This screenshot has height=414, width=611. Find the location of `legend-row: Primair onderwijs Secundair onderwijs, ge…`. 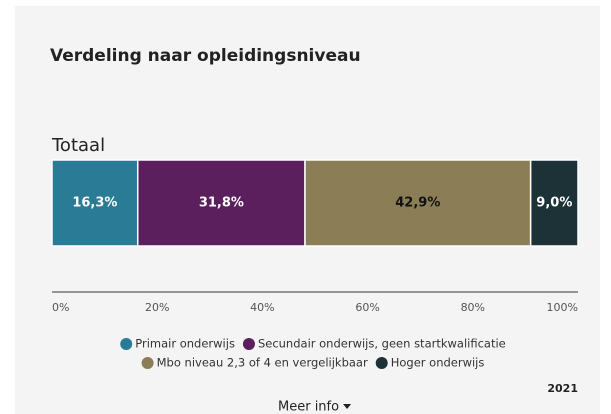

legend-row: Primair onderwijs Secundair onderwijs, ge… is located at coordinates (313, 344).